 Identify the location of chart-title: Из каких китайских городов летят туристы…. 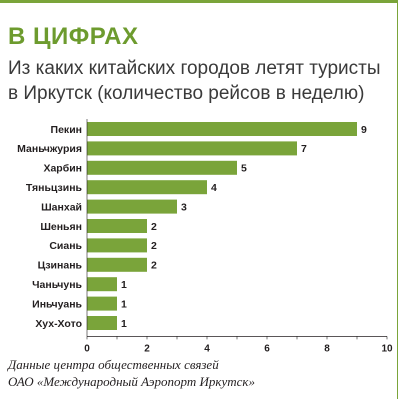
(194, 81).